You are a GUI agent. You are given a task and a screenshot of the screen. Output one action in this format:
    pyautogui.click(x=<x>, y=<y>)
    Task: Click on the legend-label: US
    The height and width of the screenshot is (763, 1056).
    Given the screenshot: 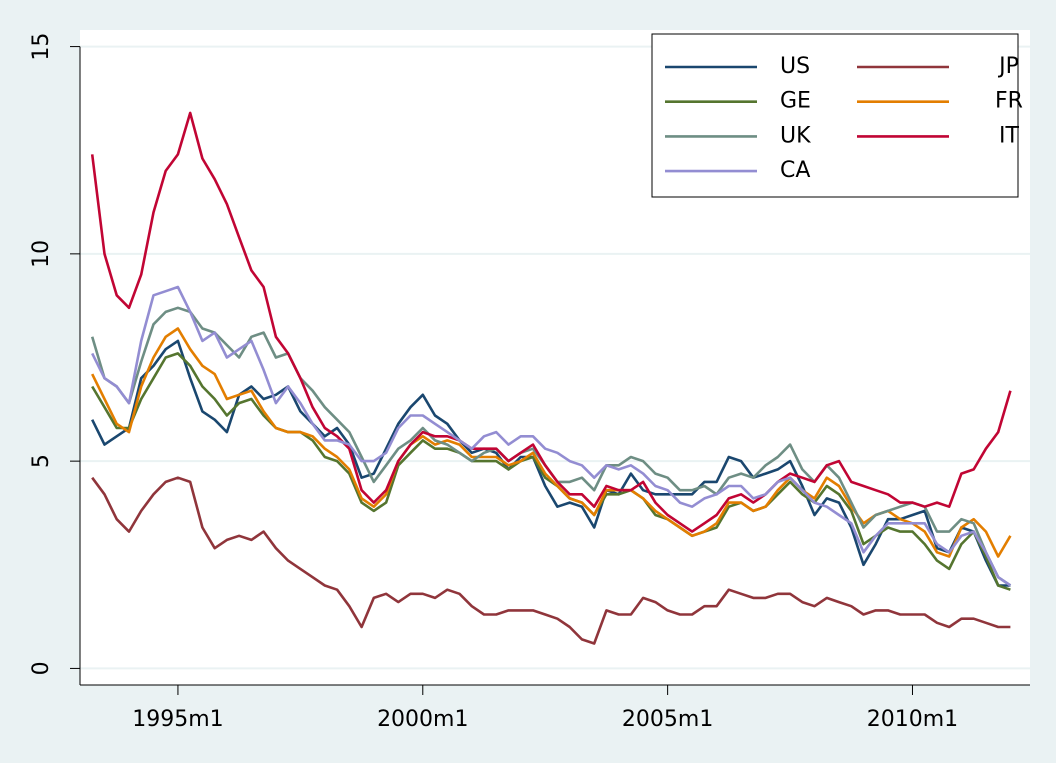 What is the action you would take?
    pyautogui.click(x=795, y=66)
    